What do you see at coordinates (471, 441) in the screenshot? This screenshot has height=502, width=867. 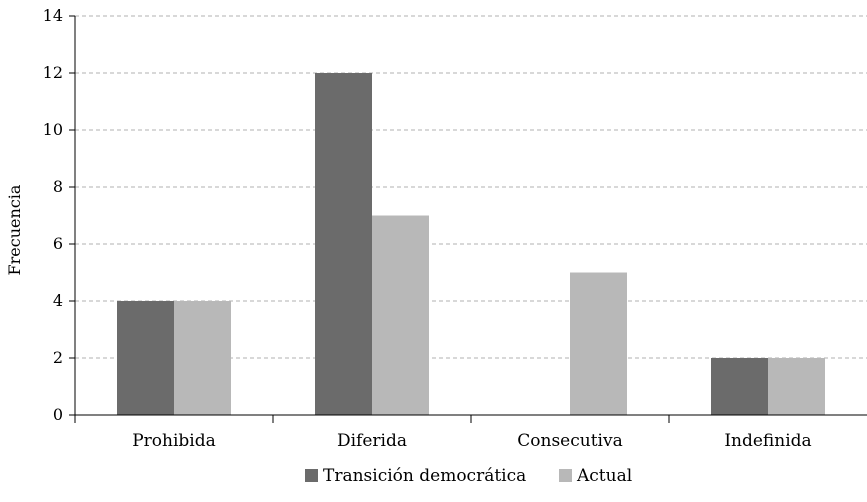 I see `x-category-labels: Prohibida Diferida Consecutiva Indefinida` at bounding box center [471, 441].